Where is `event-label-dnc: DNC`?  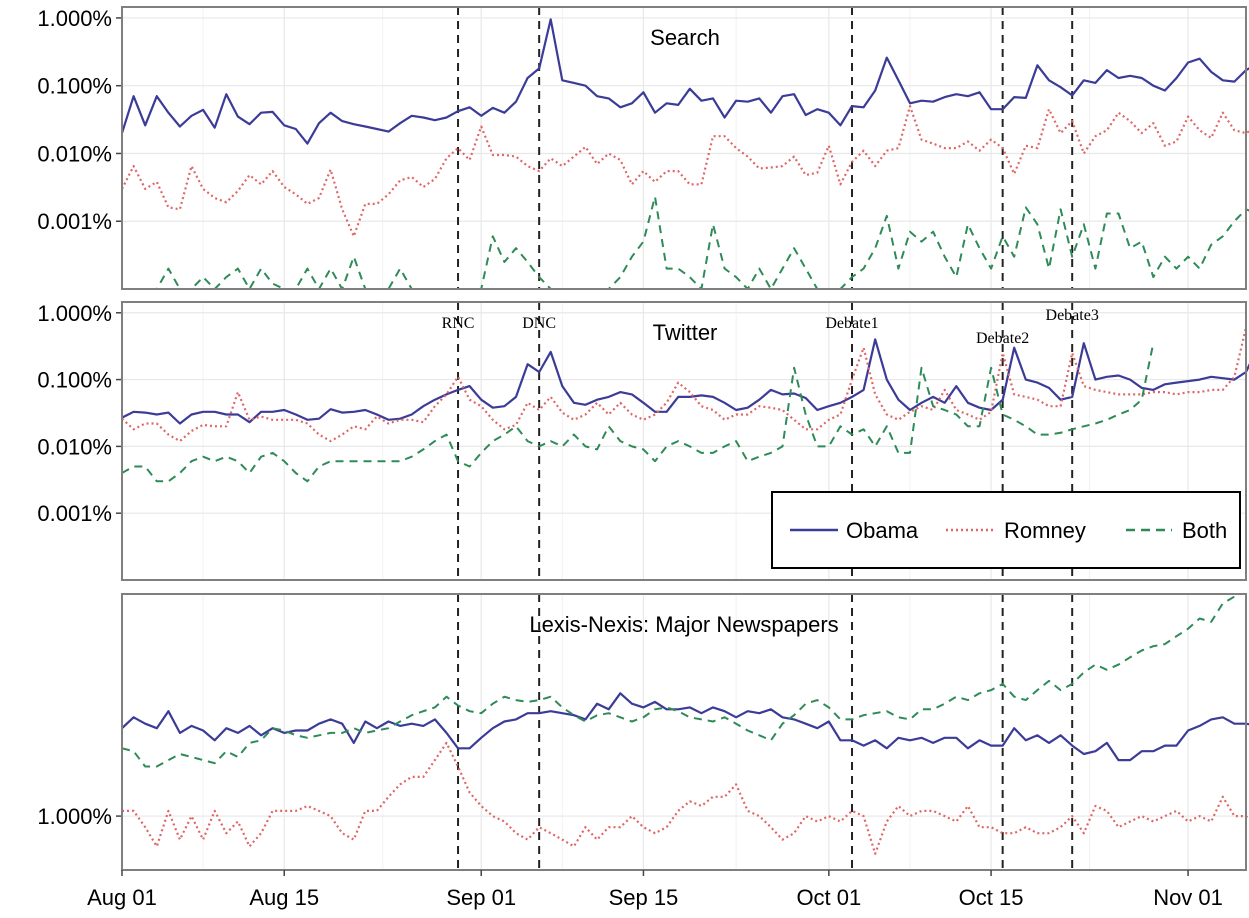 event-label-dnc: DNC is located at coordinates (539, 323).